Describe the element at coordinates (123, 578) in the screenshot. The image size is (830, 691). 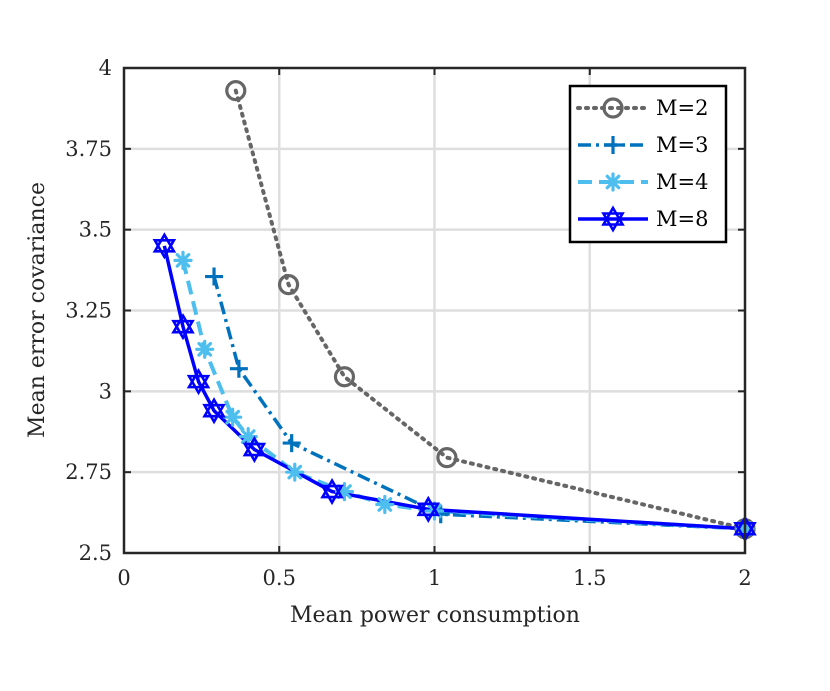
I see `x-tick-label-0: 0` at that location.